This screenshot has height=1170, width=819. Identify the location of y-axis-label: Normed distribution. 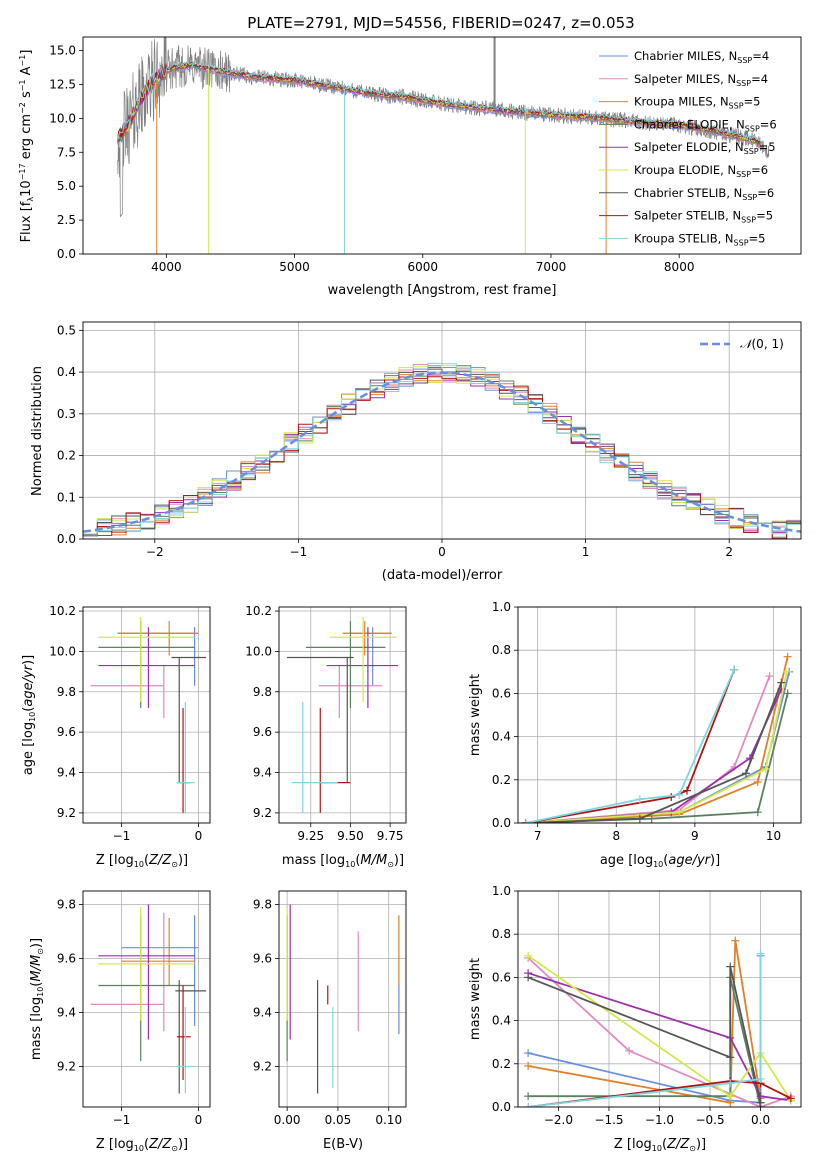
(37, 431).